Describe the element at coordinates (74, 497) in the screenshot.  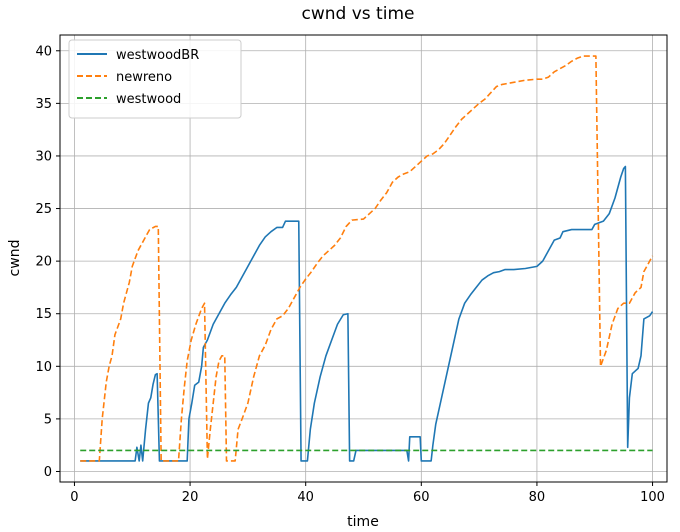
I see `x-tick-label: 0` at that location.